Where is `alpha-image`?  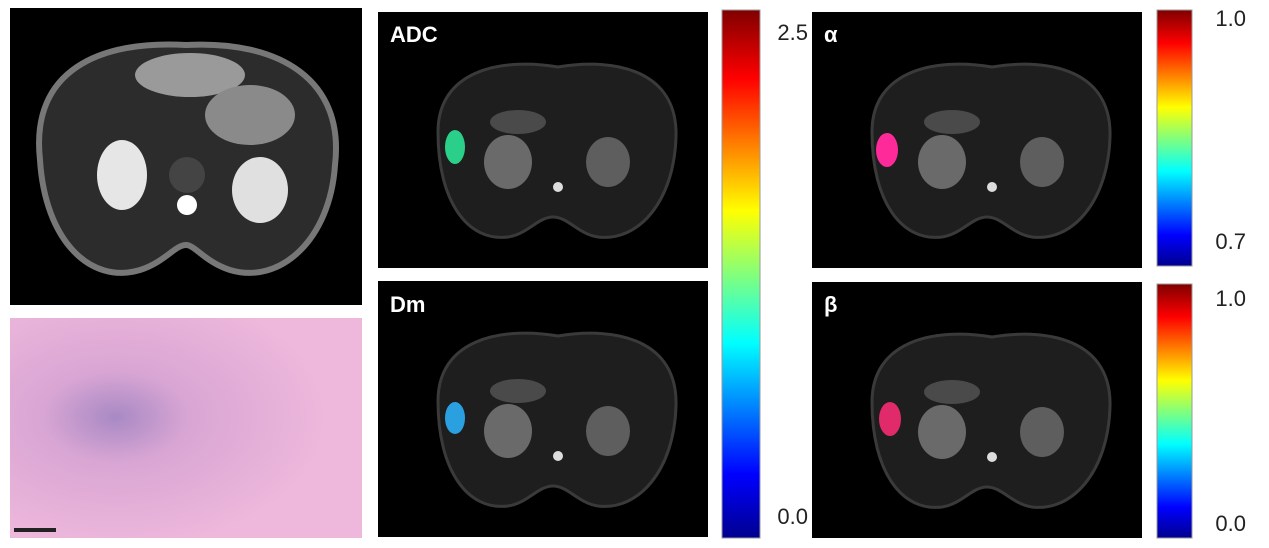 alpha-image is located at coordinates (977, 140).